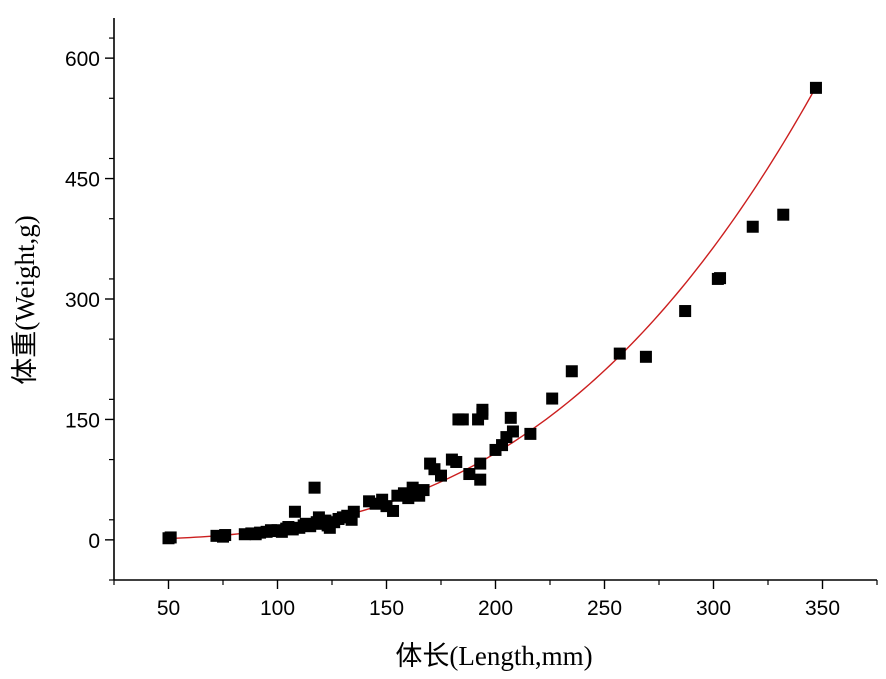  Describe the element at coordinates (493, 656) in the screenshot. I see `x-axis-title: 体长(Length,mm)` at that location.